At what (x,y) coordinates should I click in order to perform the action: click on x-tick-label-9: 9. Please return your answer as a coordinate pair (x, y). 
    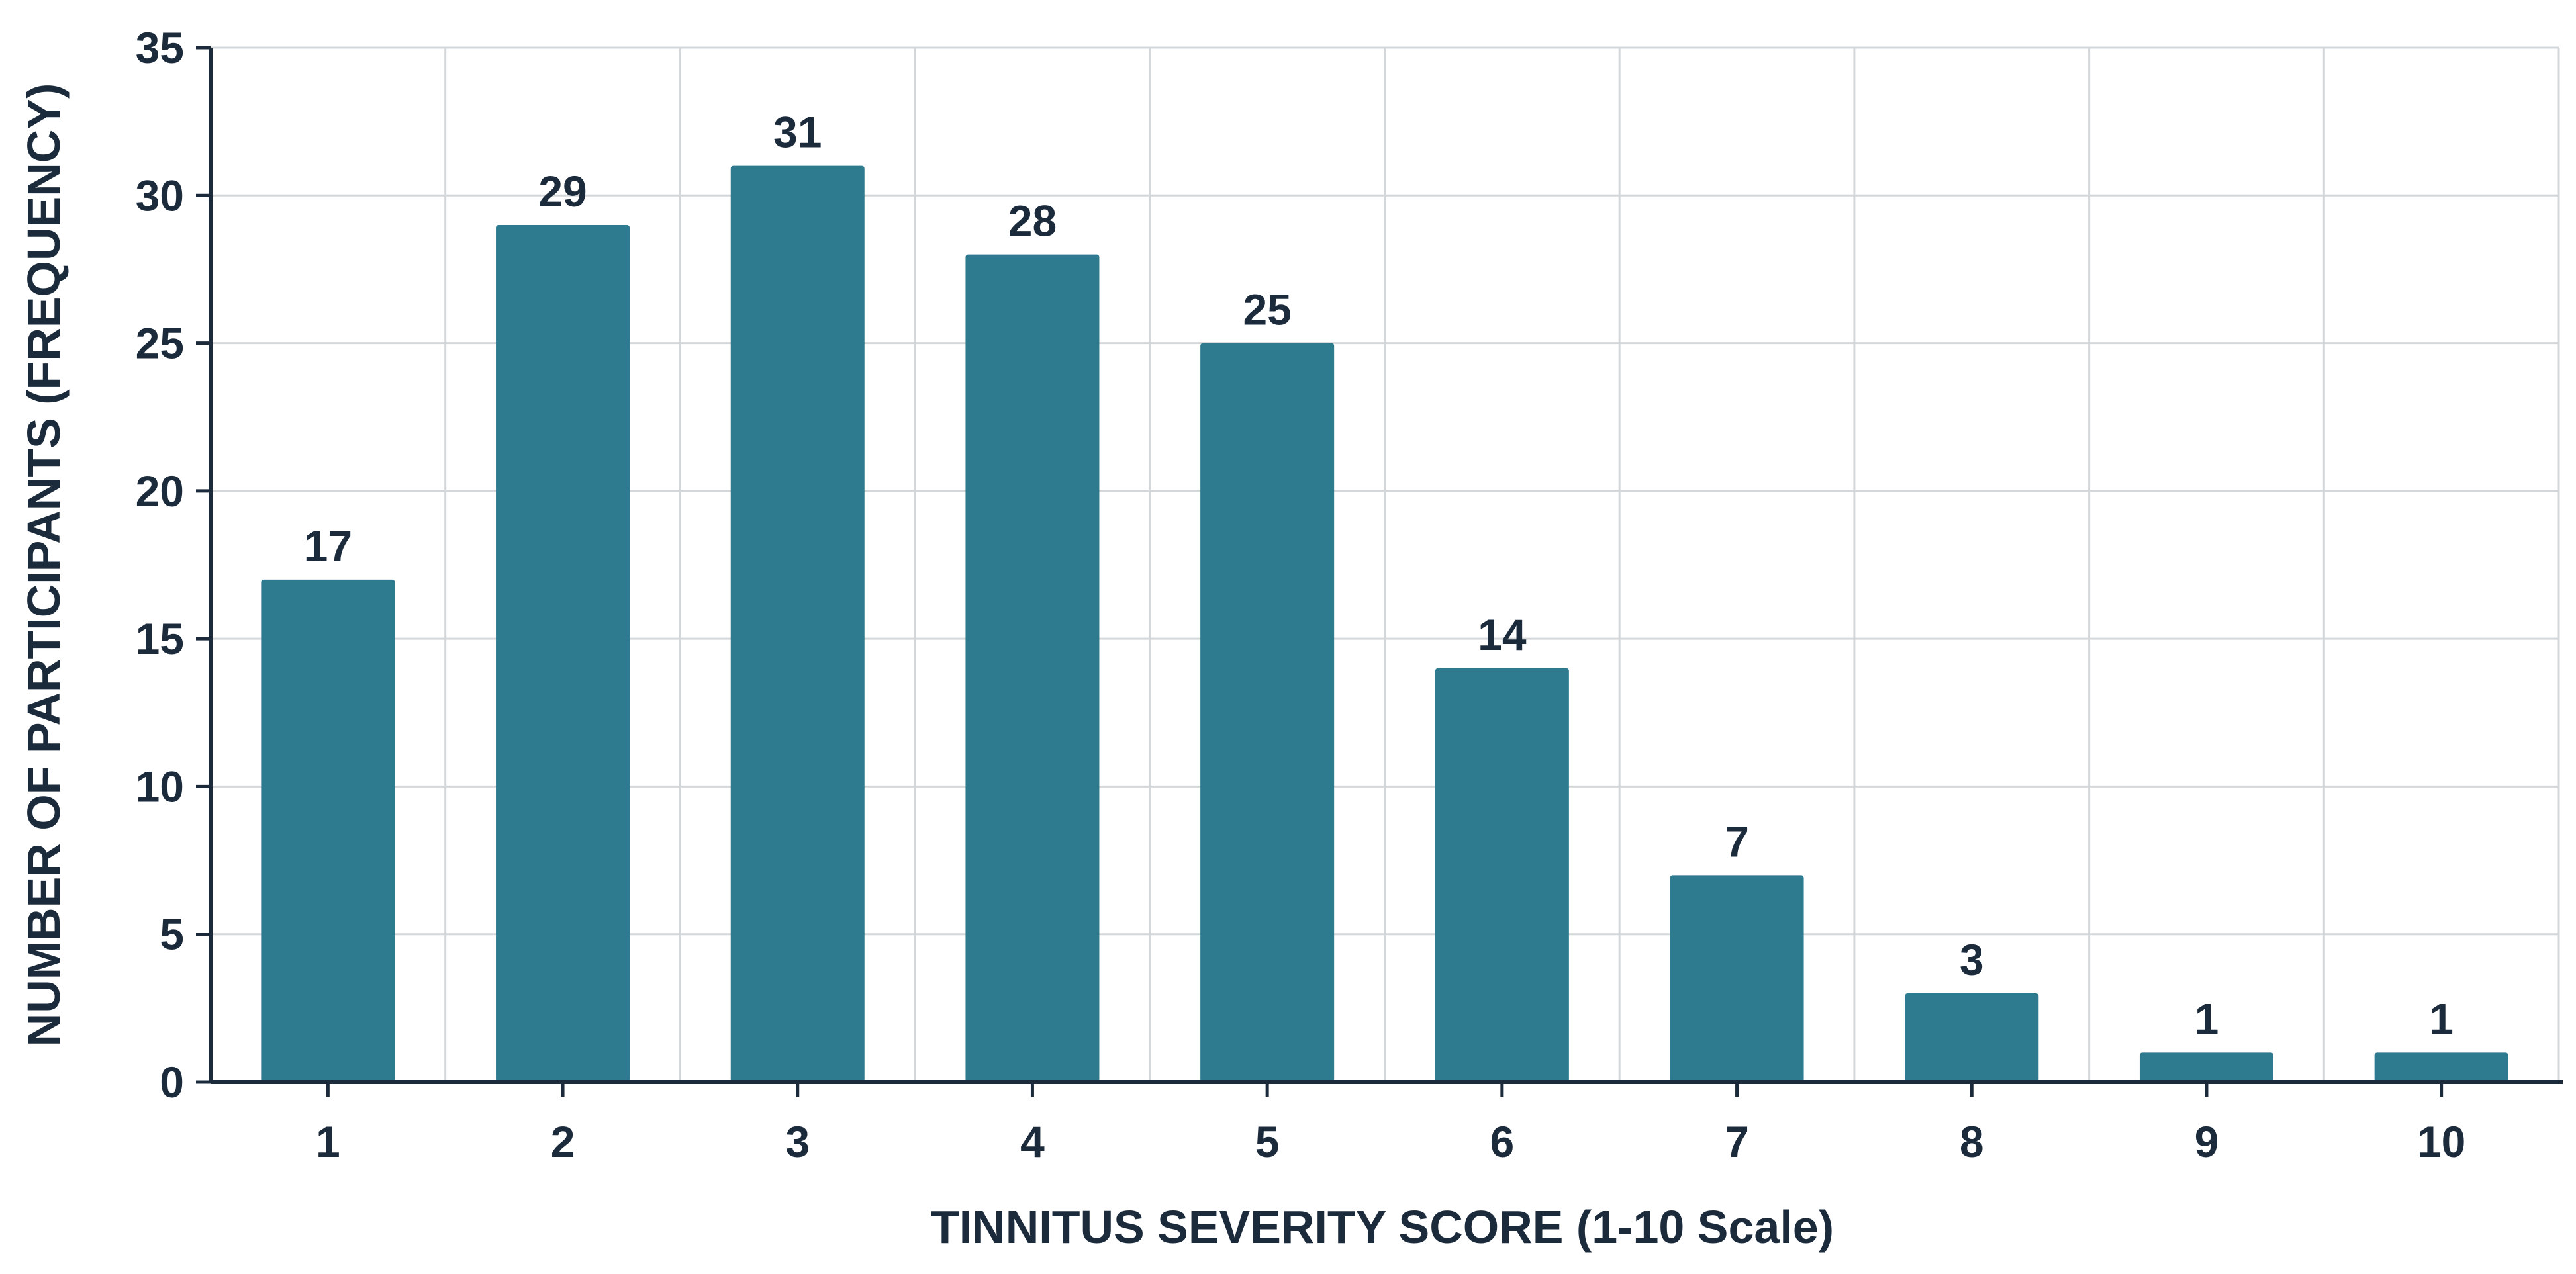
    Looking at the image, I should click on (2207, 1141).